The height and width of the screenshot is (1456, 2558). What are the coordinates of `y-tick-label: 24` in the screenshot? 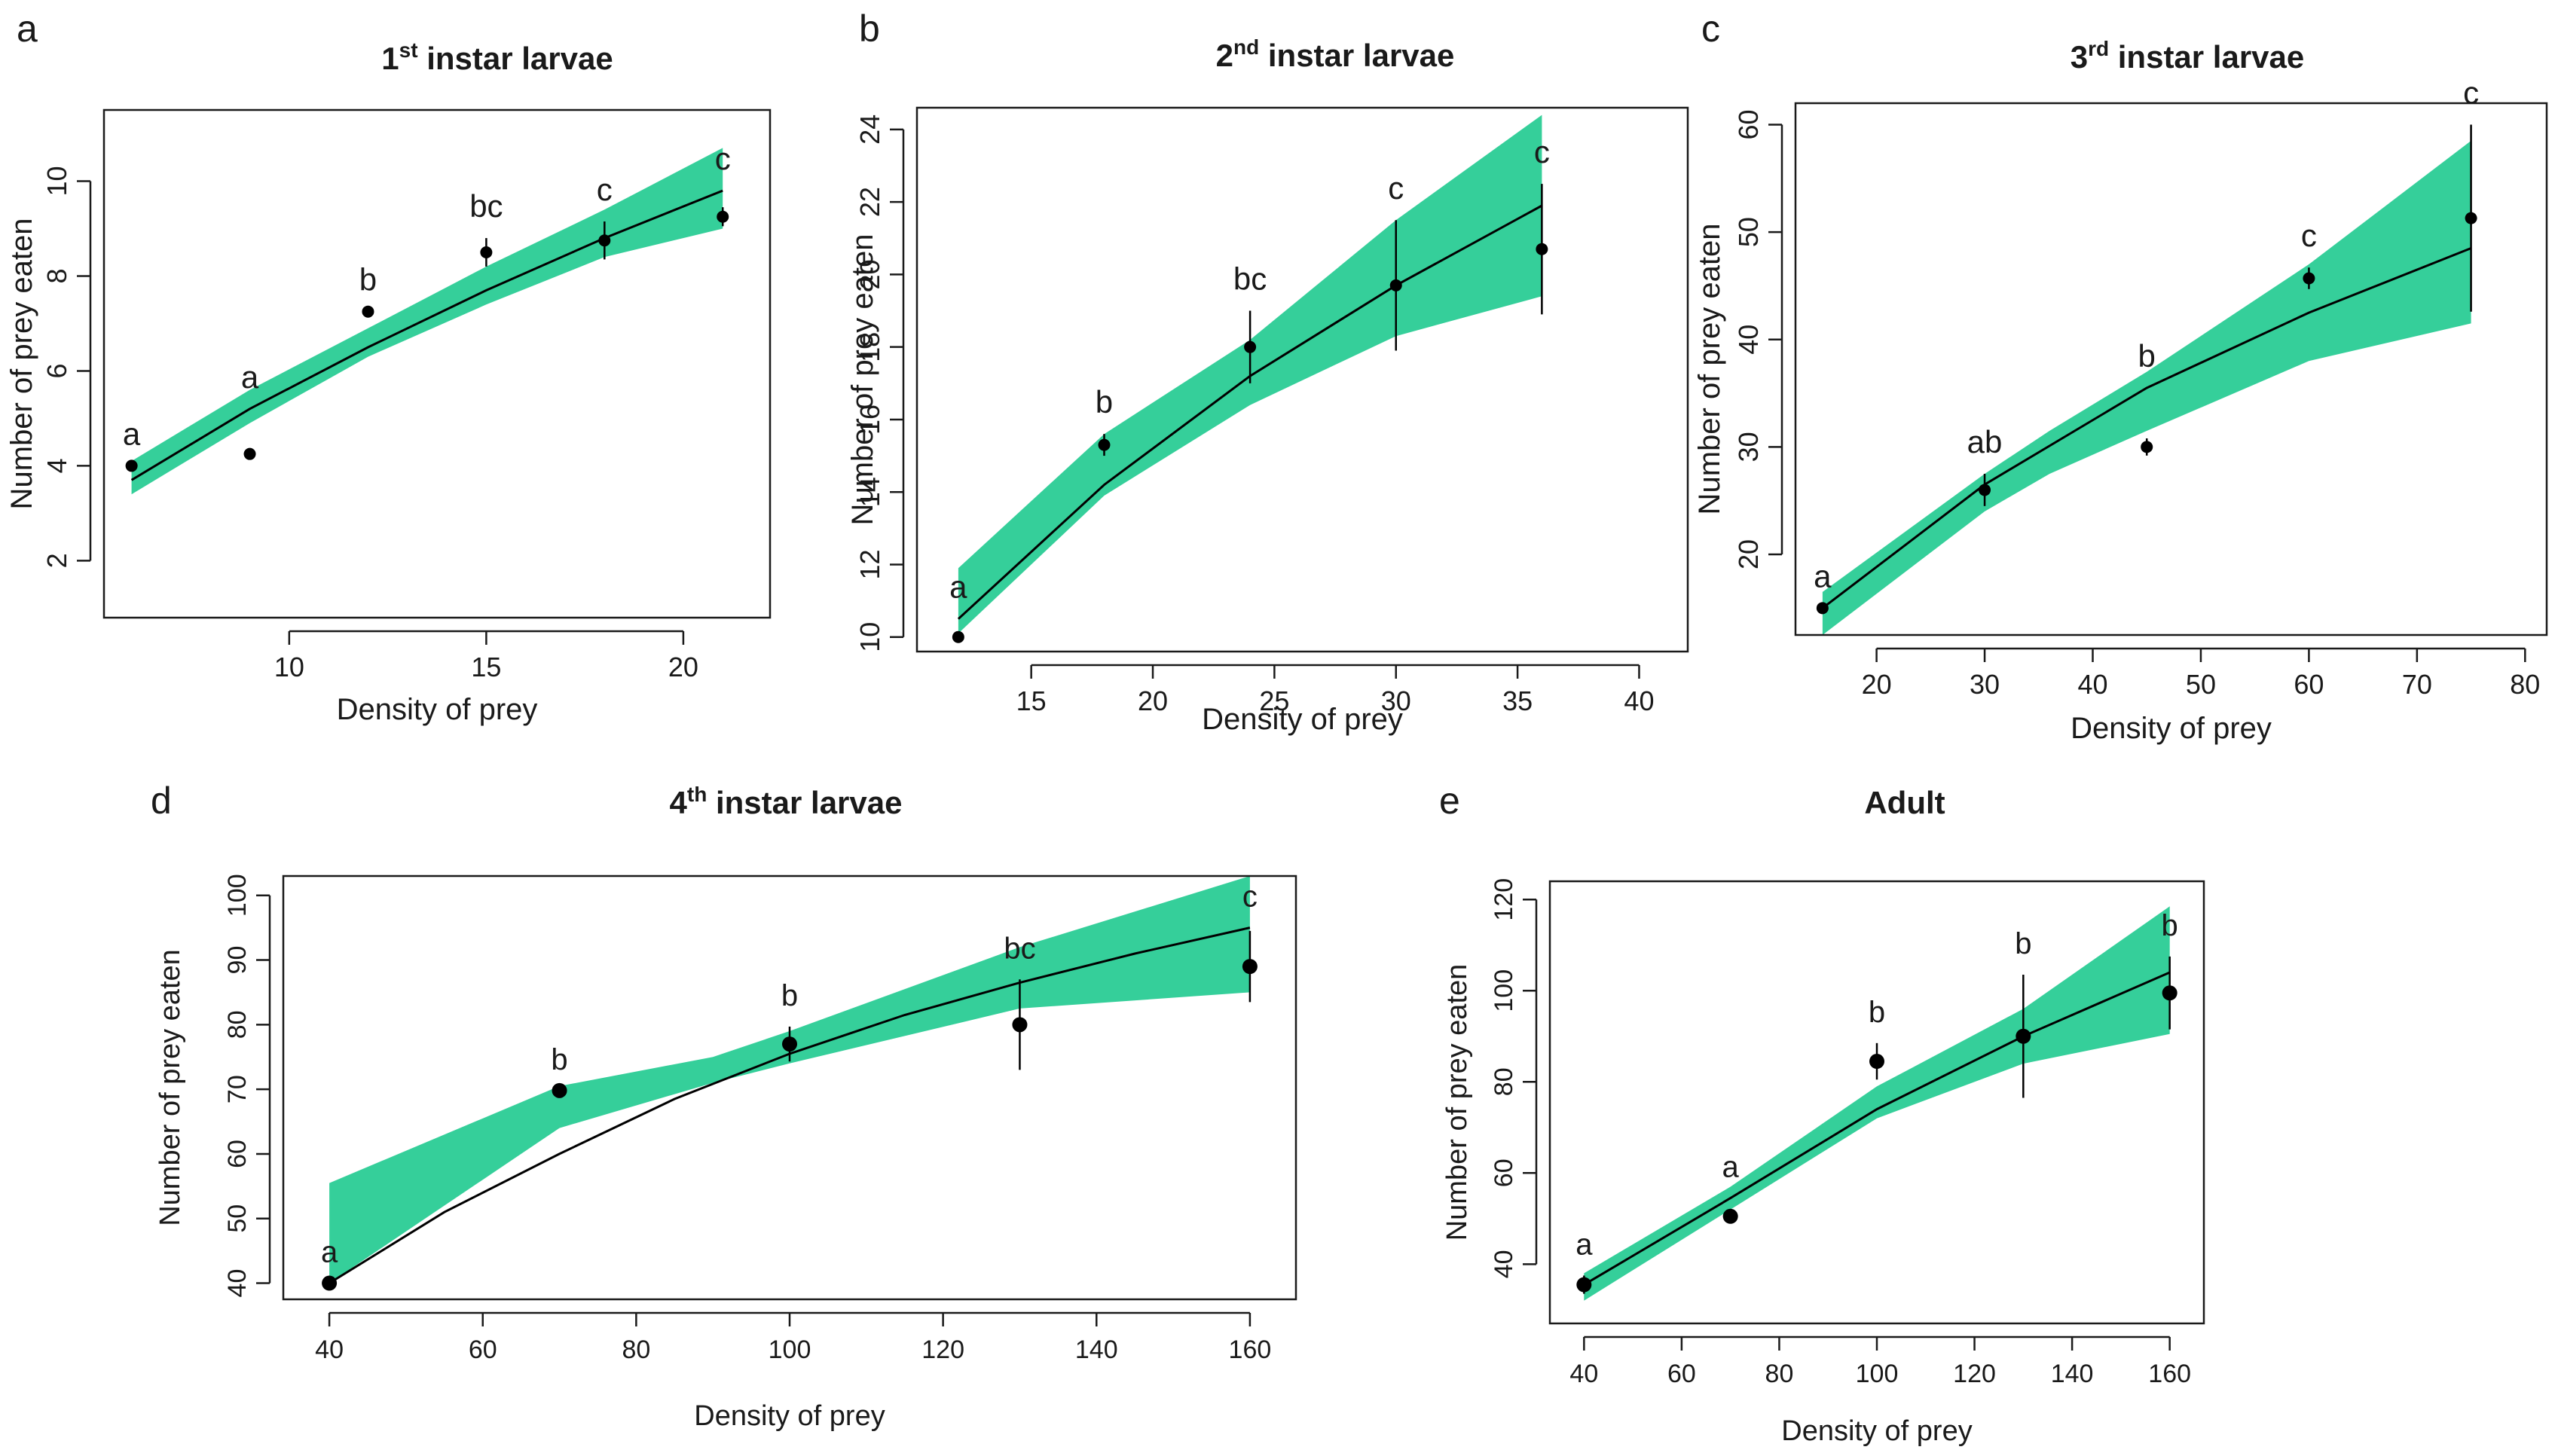 It's located at (869, 129).